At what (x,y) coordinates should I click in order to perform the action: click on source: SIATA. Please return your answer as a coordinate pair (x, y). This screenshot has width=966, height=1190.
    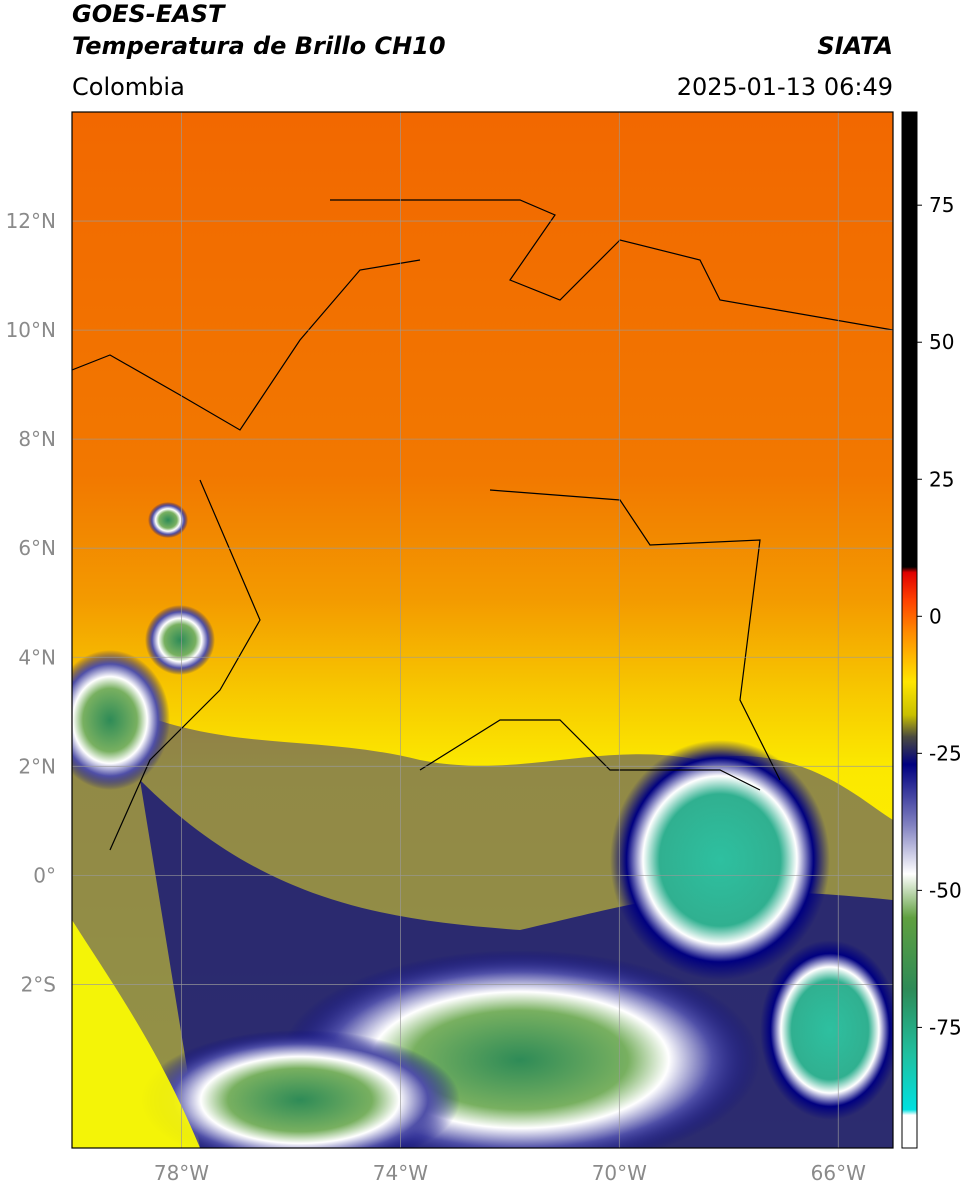
    Looking at the image, I should click on (855, 46).